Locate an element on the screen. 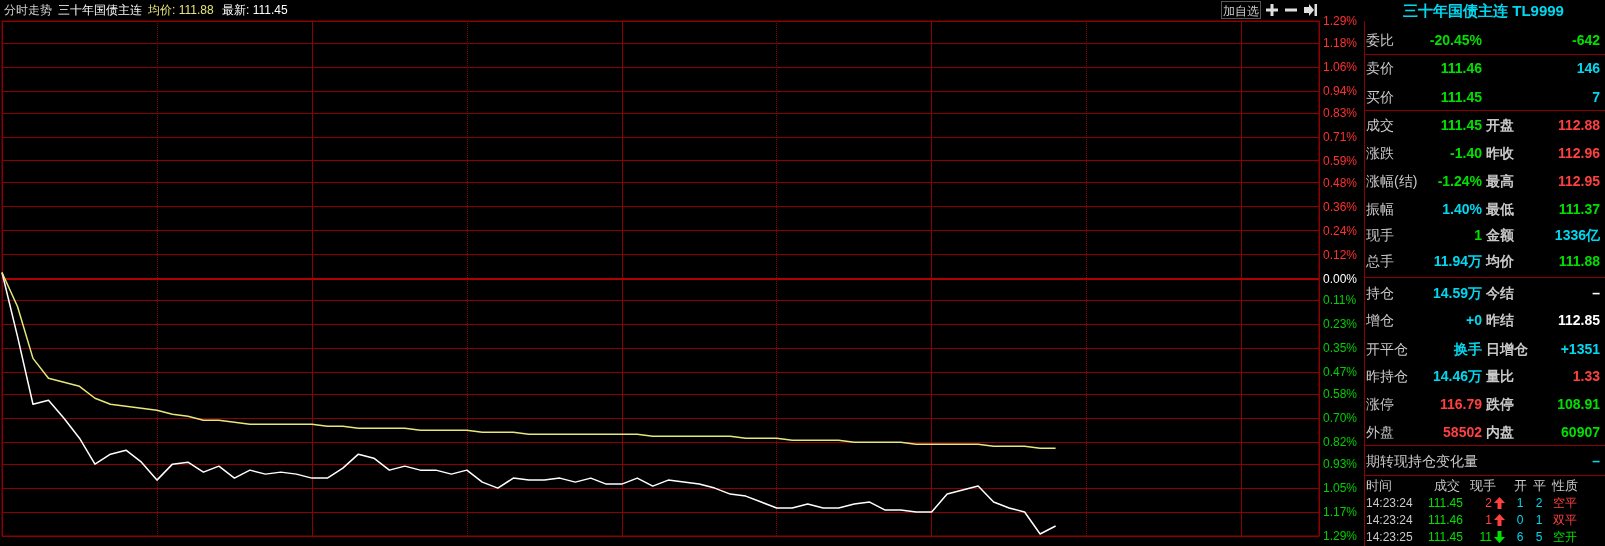  text: -1.40 is located at coordinates (1466, 152).